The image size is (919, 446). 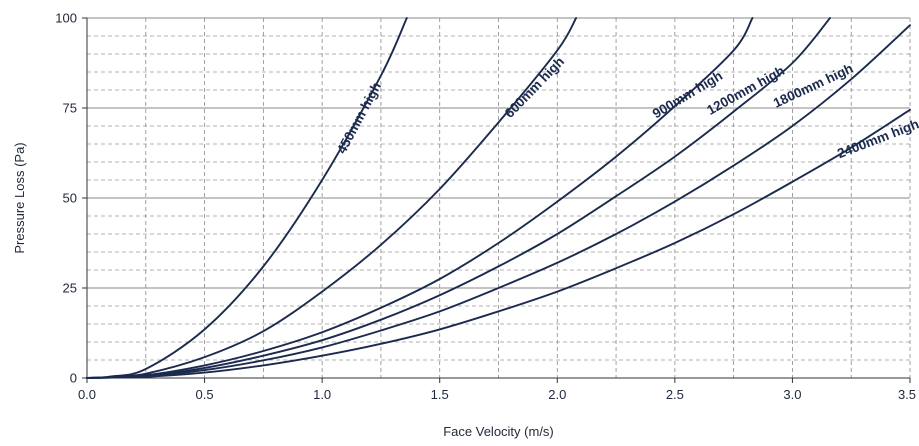 I want to click on y-tick-label: 0, so click(x=73, y=378).